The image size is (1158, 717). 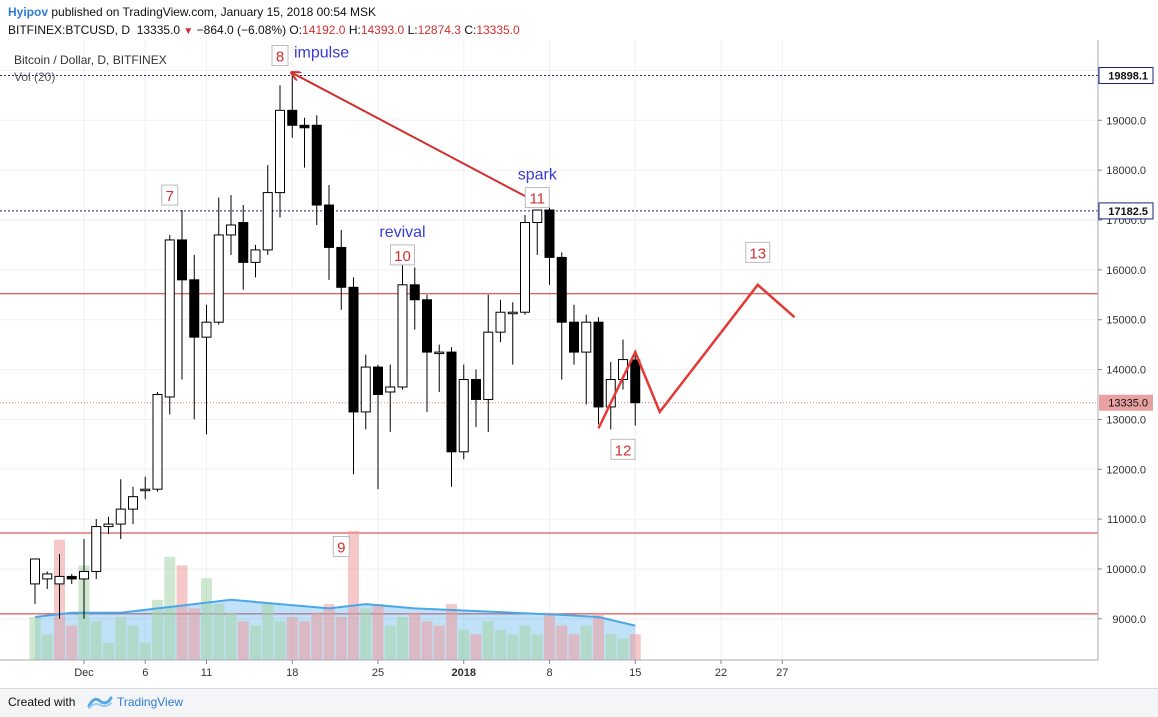 I want to click on tradingview-logo-icon, so click(x=100, y=702).